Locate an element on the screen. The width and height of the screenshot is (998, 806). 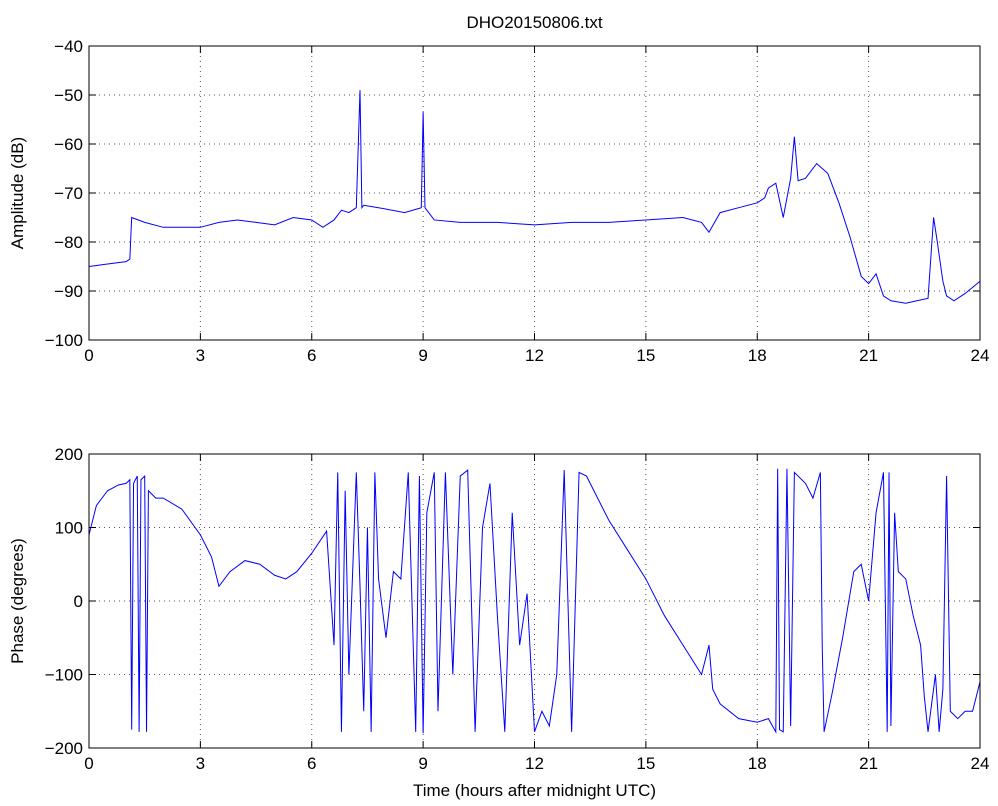
amplitude-x-tick-label: 24 is located at coordinates (980, 355).